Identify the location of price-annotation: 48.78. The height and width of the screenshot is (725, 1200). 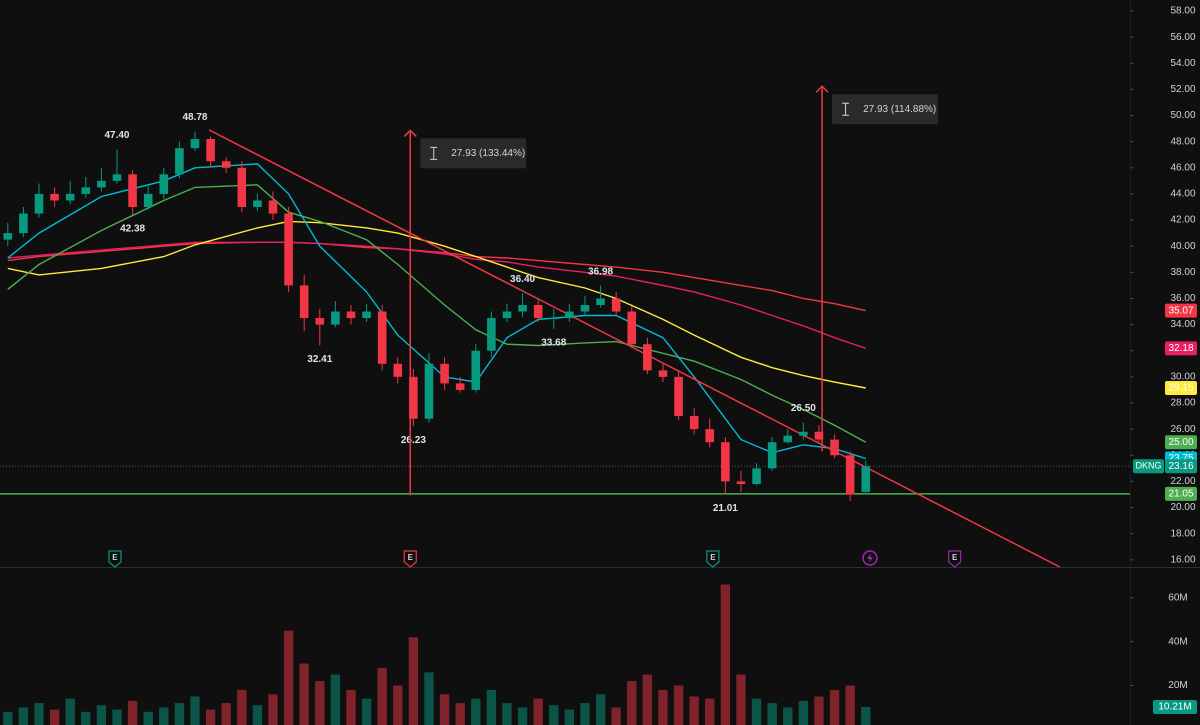
(194, 117).